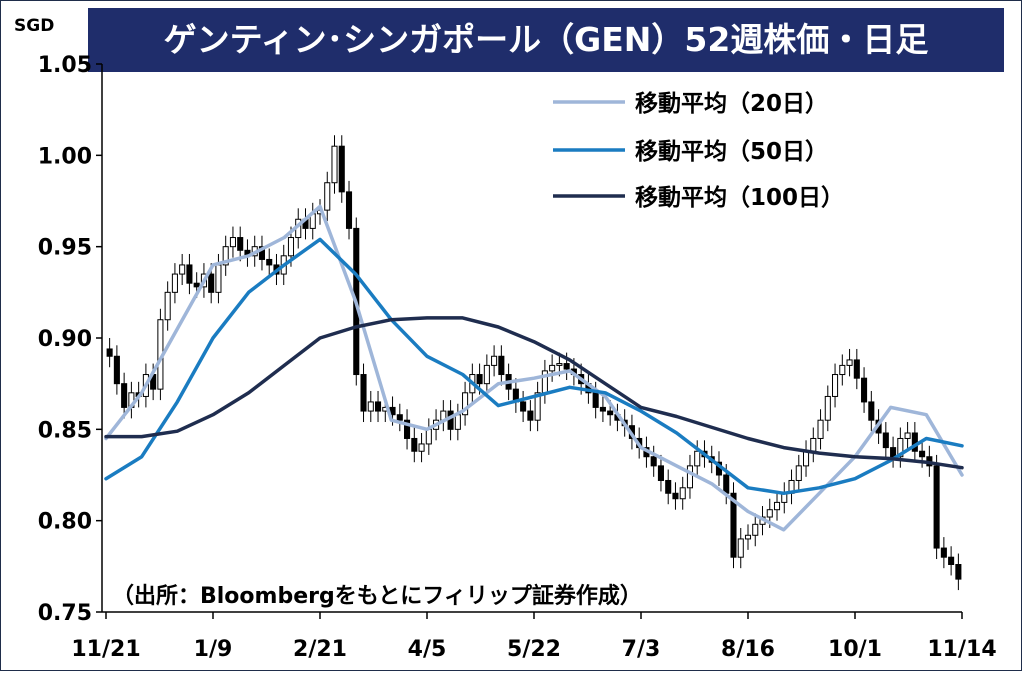 Image resolution: width=1024 pixels, height=673 pixels. Describe the element at coordinates (731, 151) in the screenshot. I see `legend-label: 移動平均（50日）` at that location.